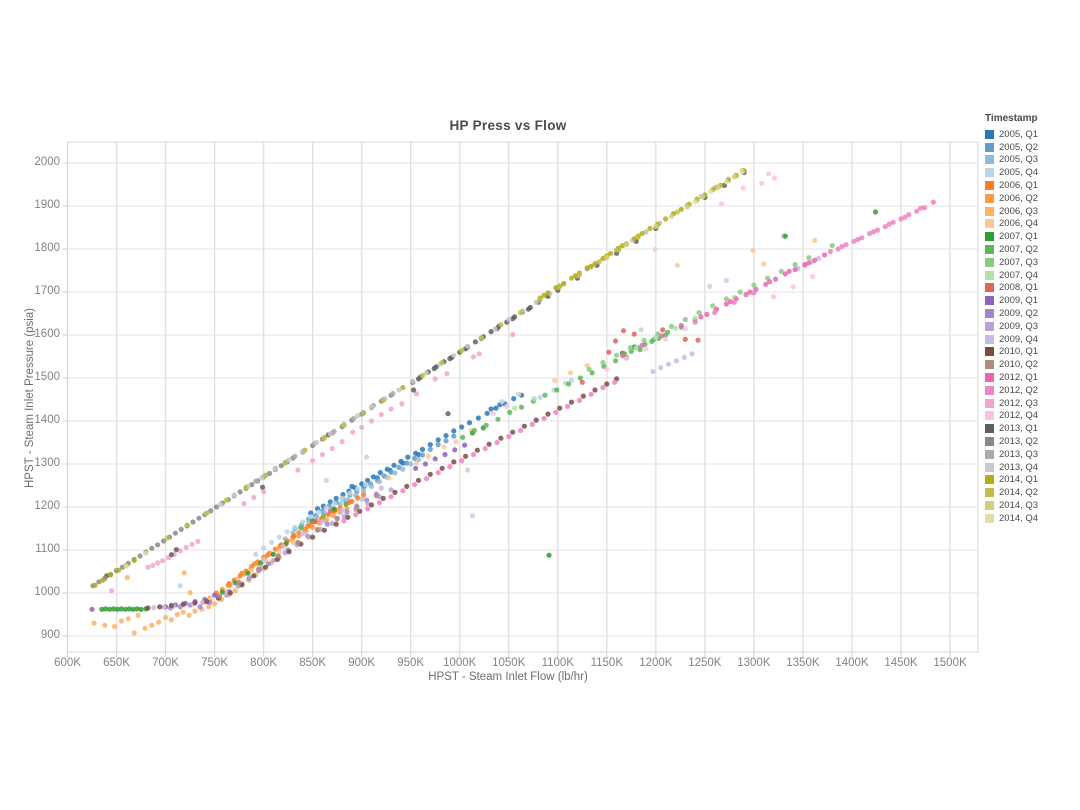 This screenshot has height=810, width=1080. I want to click on legend-item: 2014, Q1, so click(1032, 480).